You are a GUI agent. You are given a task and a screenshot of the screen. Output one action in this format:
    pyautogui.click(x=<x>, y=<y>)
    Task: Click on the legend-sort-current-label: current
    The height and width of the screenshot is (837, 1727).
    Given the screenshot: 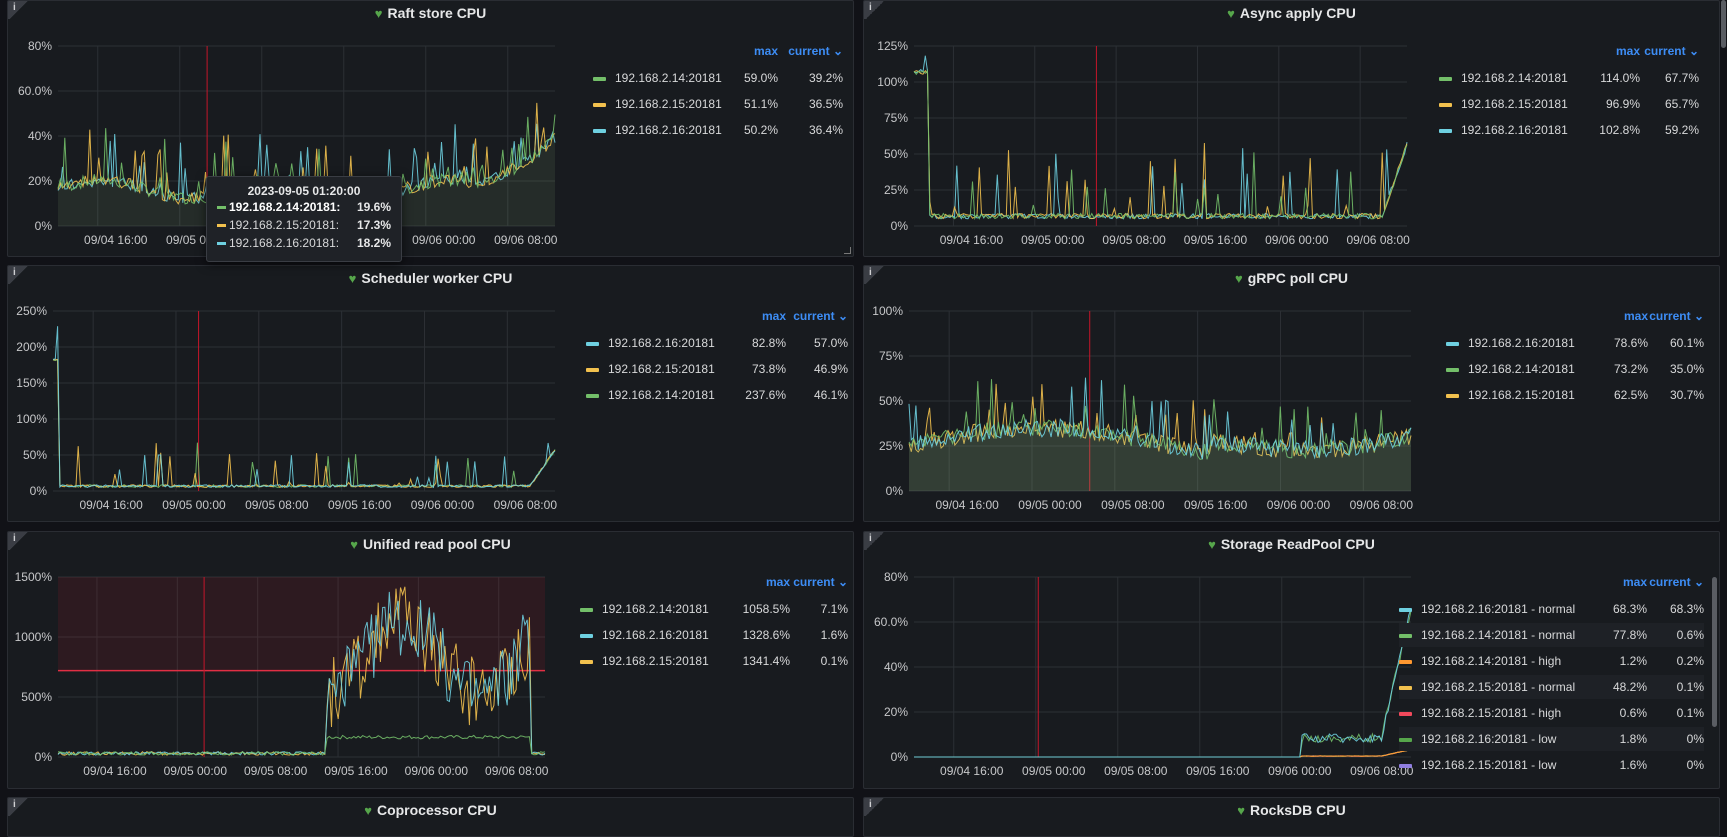 What is the action you would take?
    pyautogui.click(x=1666, y=51)
    